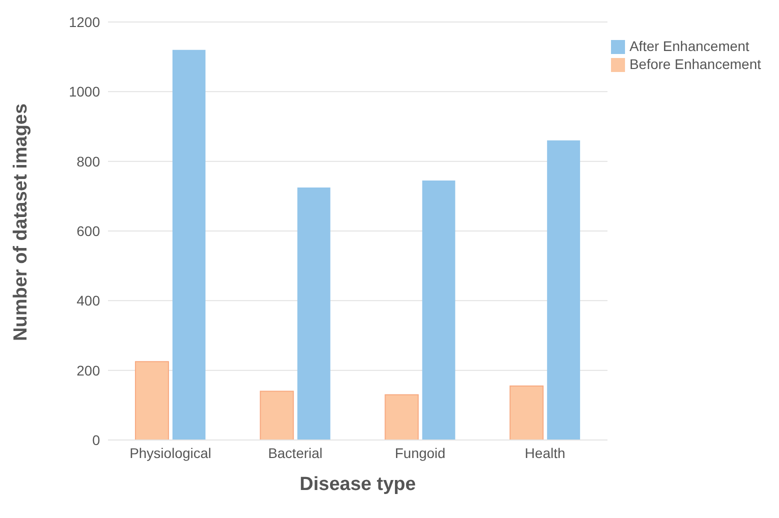  Describe the element at coordinates (84, 22) in the screenshot. I see `y-tick-label: 1200` at that location.